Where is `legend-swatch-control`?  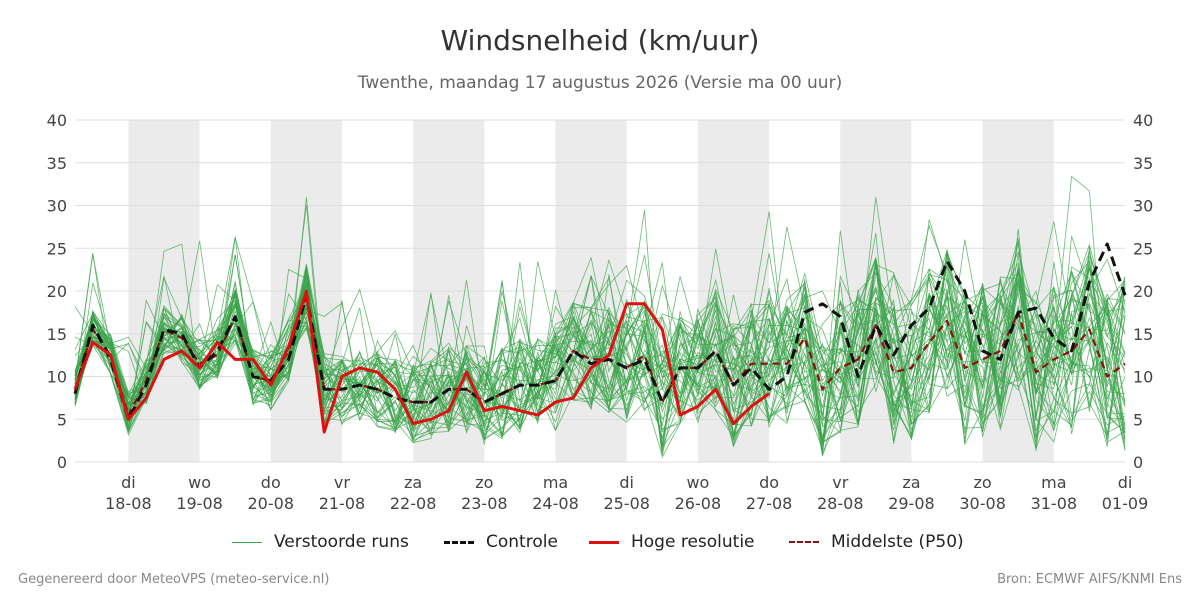 legend-swatch-control is located at coordinates (459, 542).